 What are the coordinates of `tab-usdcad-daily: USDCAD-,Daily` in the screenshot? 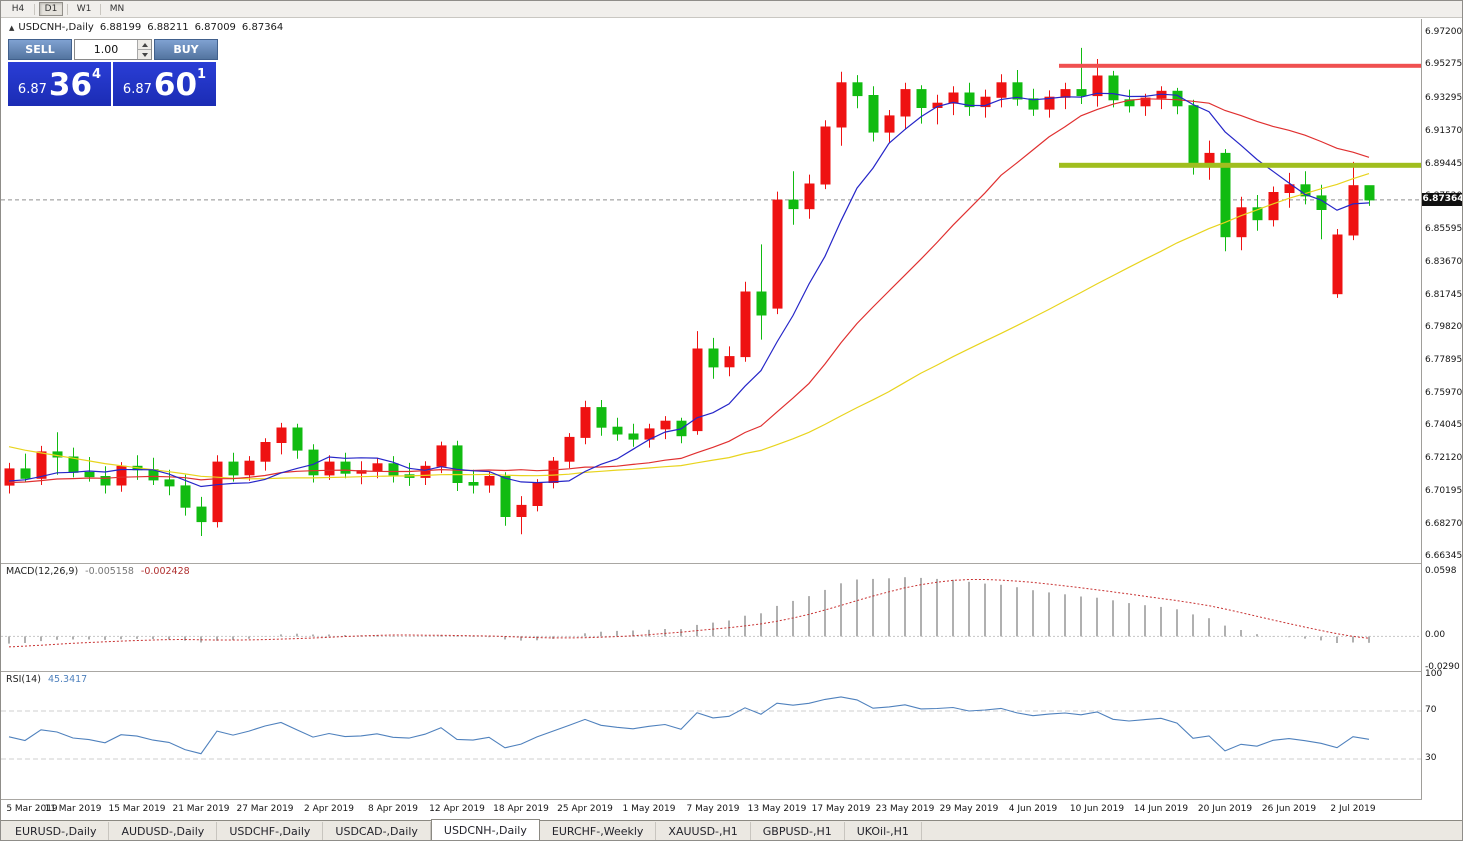 It's located at (377, 831).